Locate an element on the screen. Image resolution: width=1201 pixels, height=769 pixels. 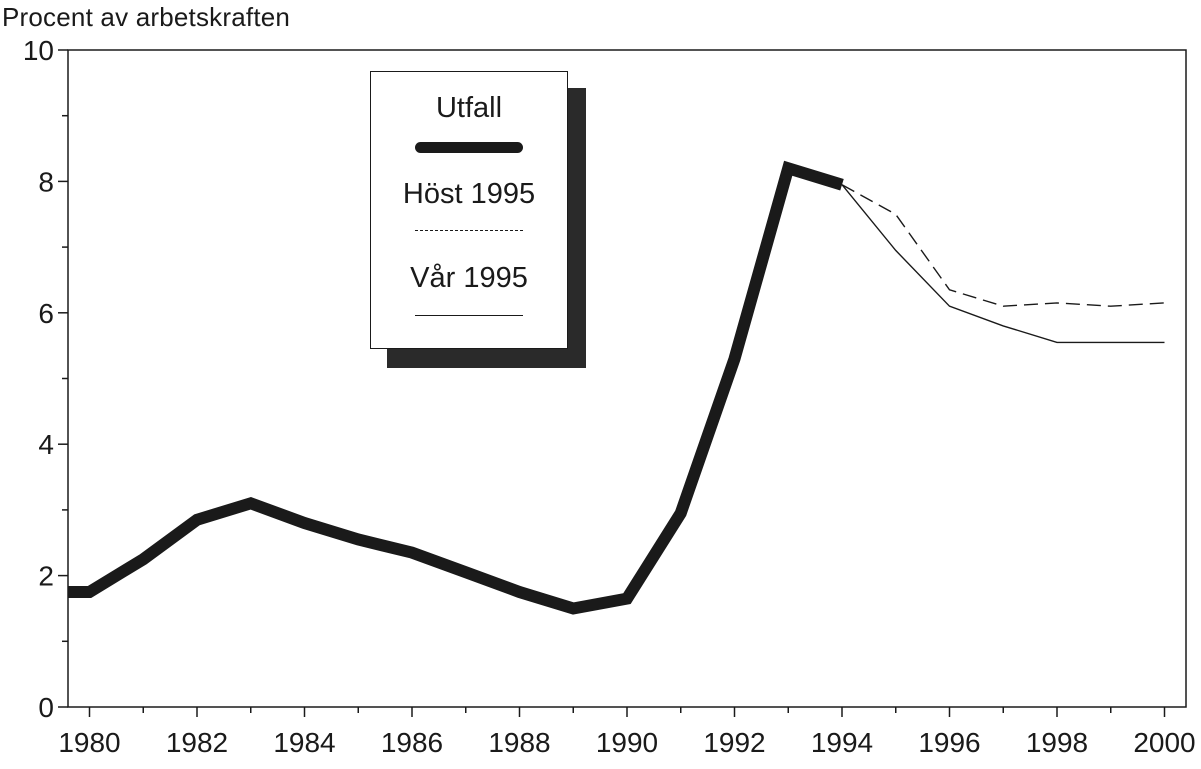
y-tick-label: 6 is located at coordinates (46, 313).